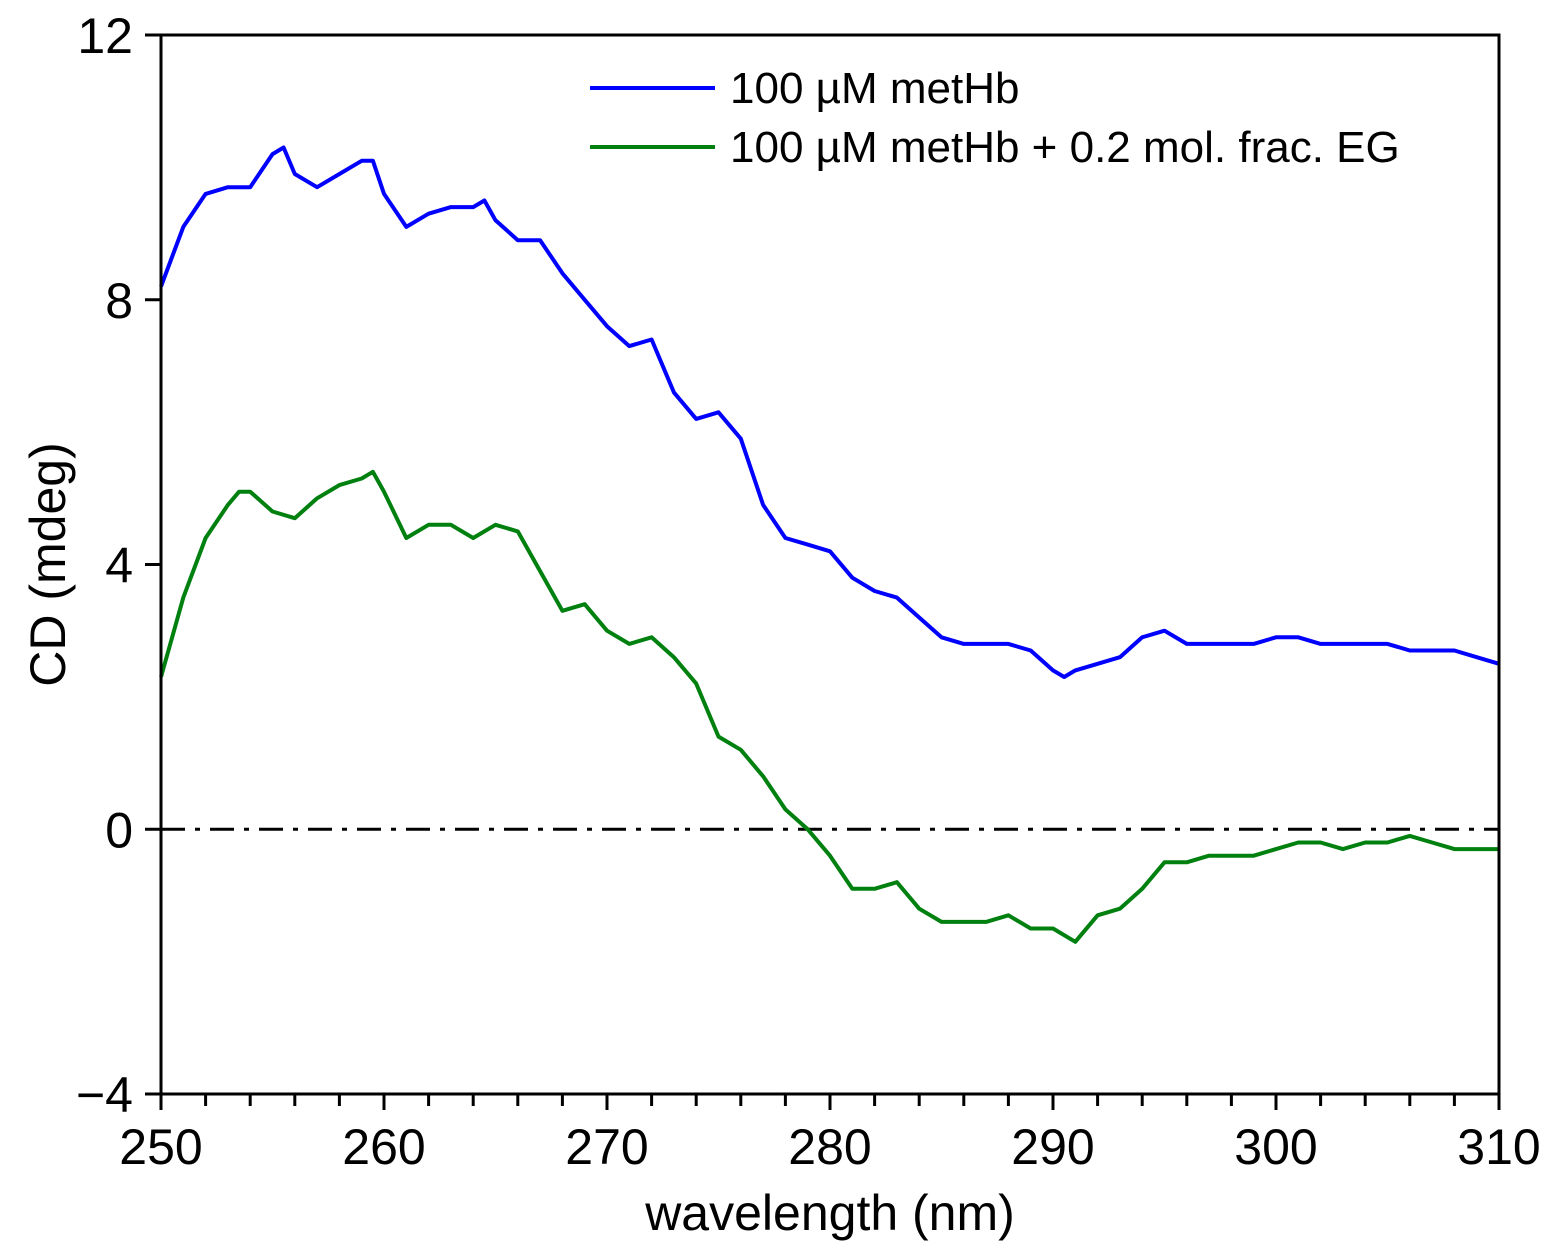  I want to click on x-tick-label: 250, so click(160, 1147).